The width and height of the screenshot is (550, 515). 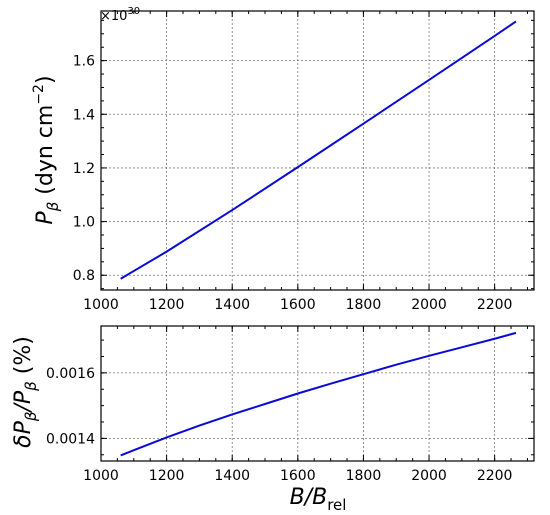 I want to click on top-x-tick-label-0: 1000, so click(x=101, y=305).